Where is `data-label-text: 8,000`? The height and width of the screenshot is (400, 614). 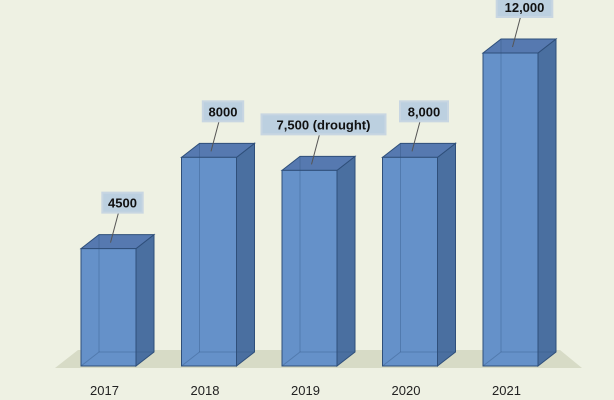 data-label-text: 8,000 is located at coordinates (424, 111).